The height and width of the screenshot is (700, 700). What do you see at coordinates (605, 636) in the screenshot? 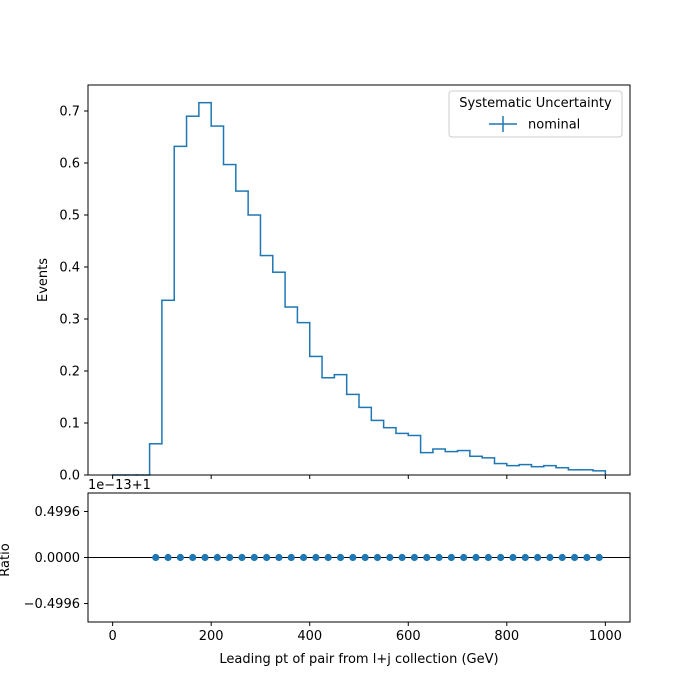
I see `ratio-x-tick-label: 1000` at bounding box center [605, 636].